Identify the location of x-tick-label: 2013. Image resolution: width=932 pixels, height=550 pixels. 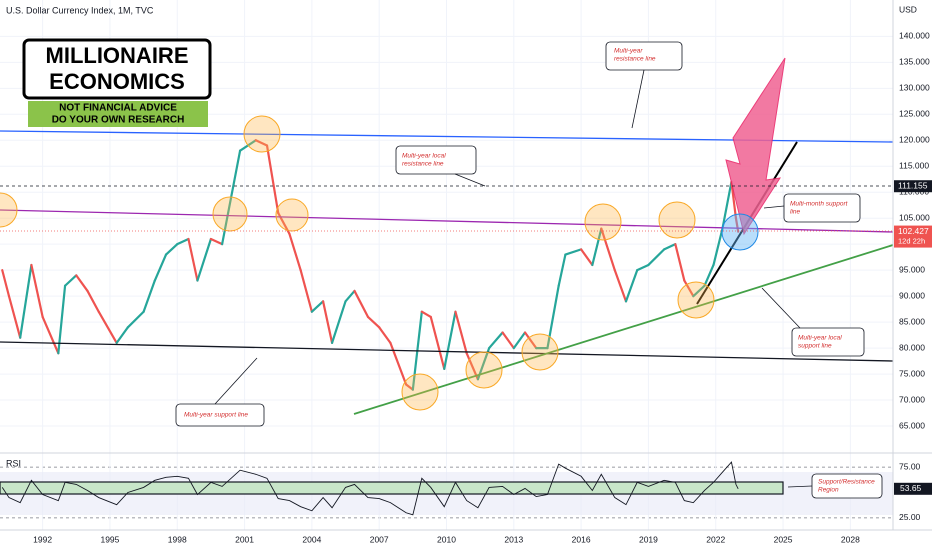
(513, 539).